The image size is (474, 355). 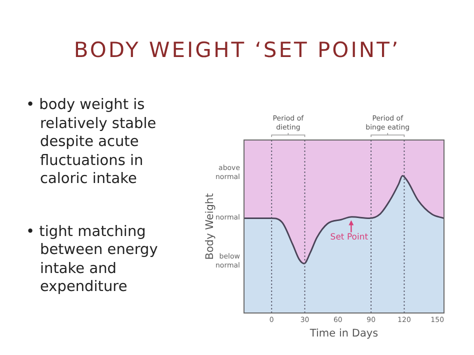 I want to click on text: • body weight is relatively stable despite acute fluctuations in caloric intake, so click(x=92, y=142).